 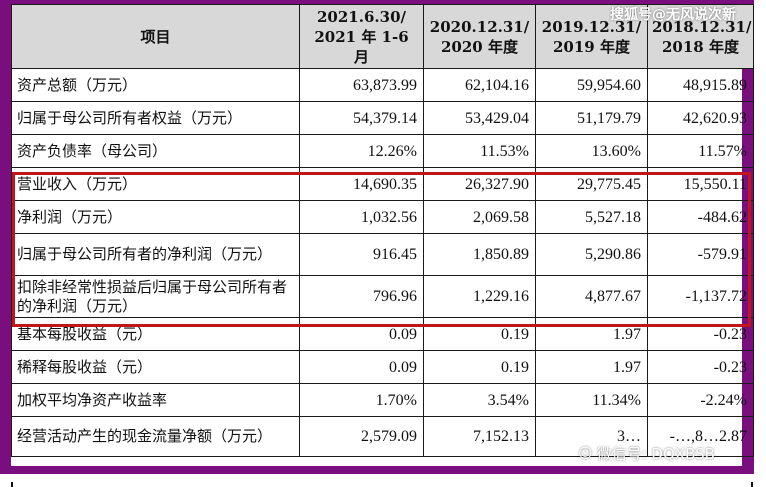 I want to click on cell-value: -579.91, so click(x=700, y=254).